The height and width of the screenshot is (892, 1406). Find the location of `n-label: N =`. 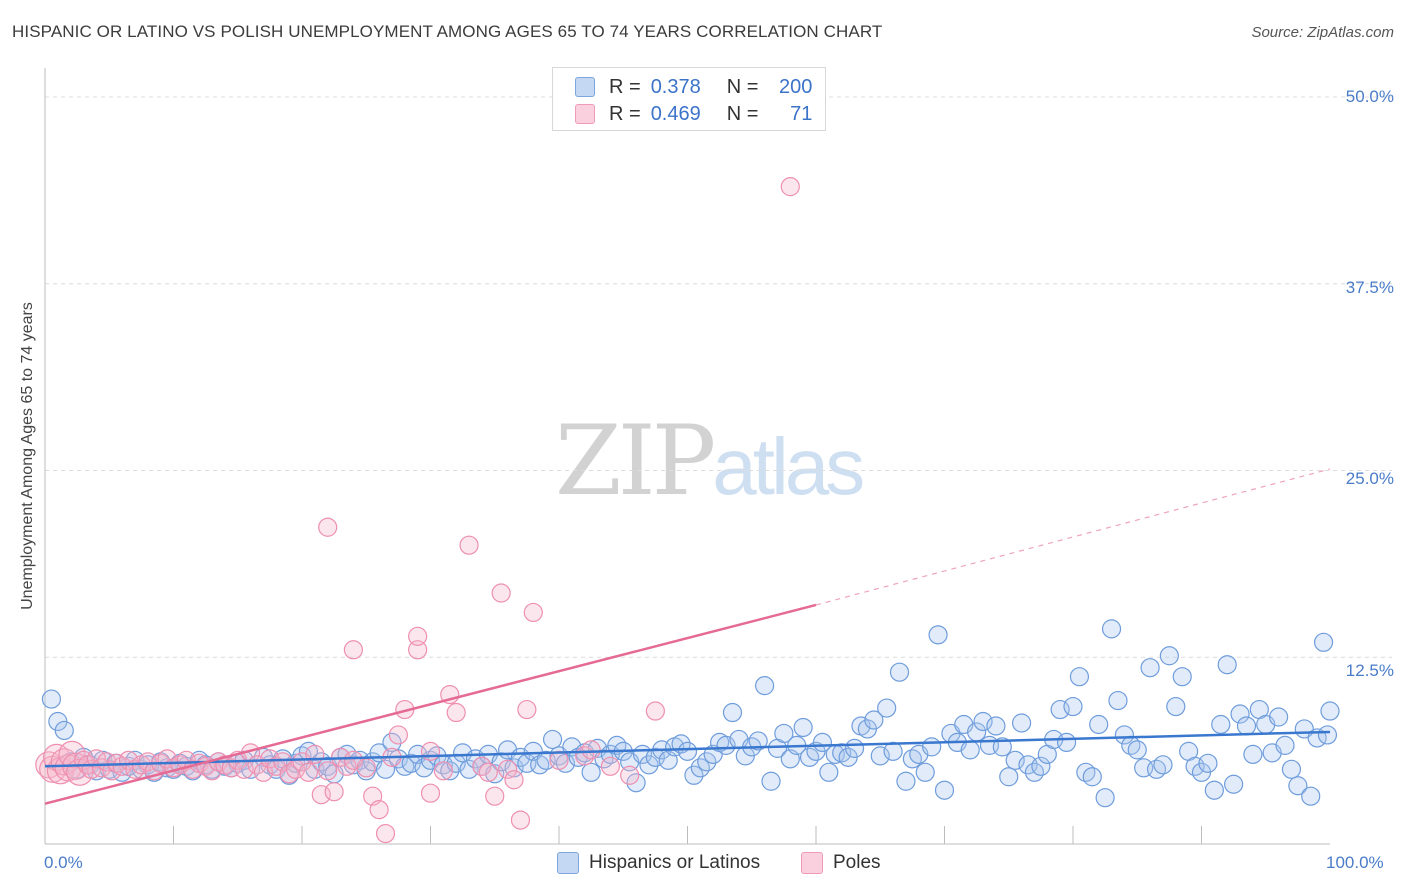

n-label: N = is located at coordinates (742, 86).